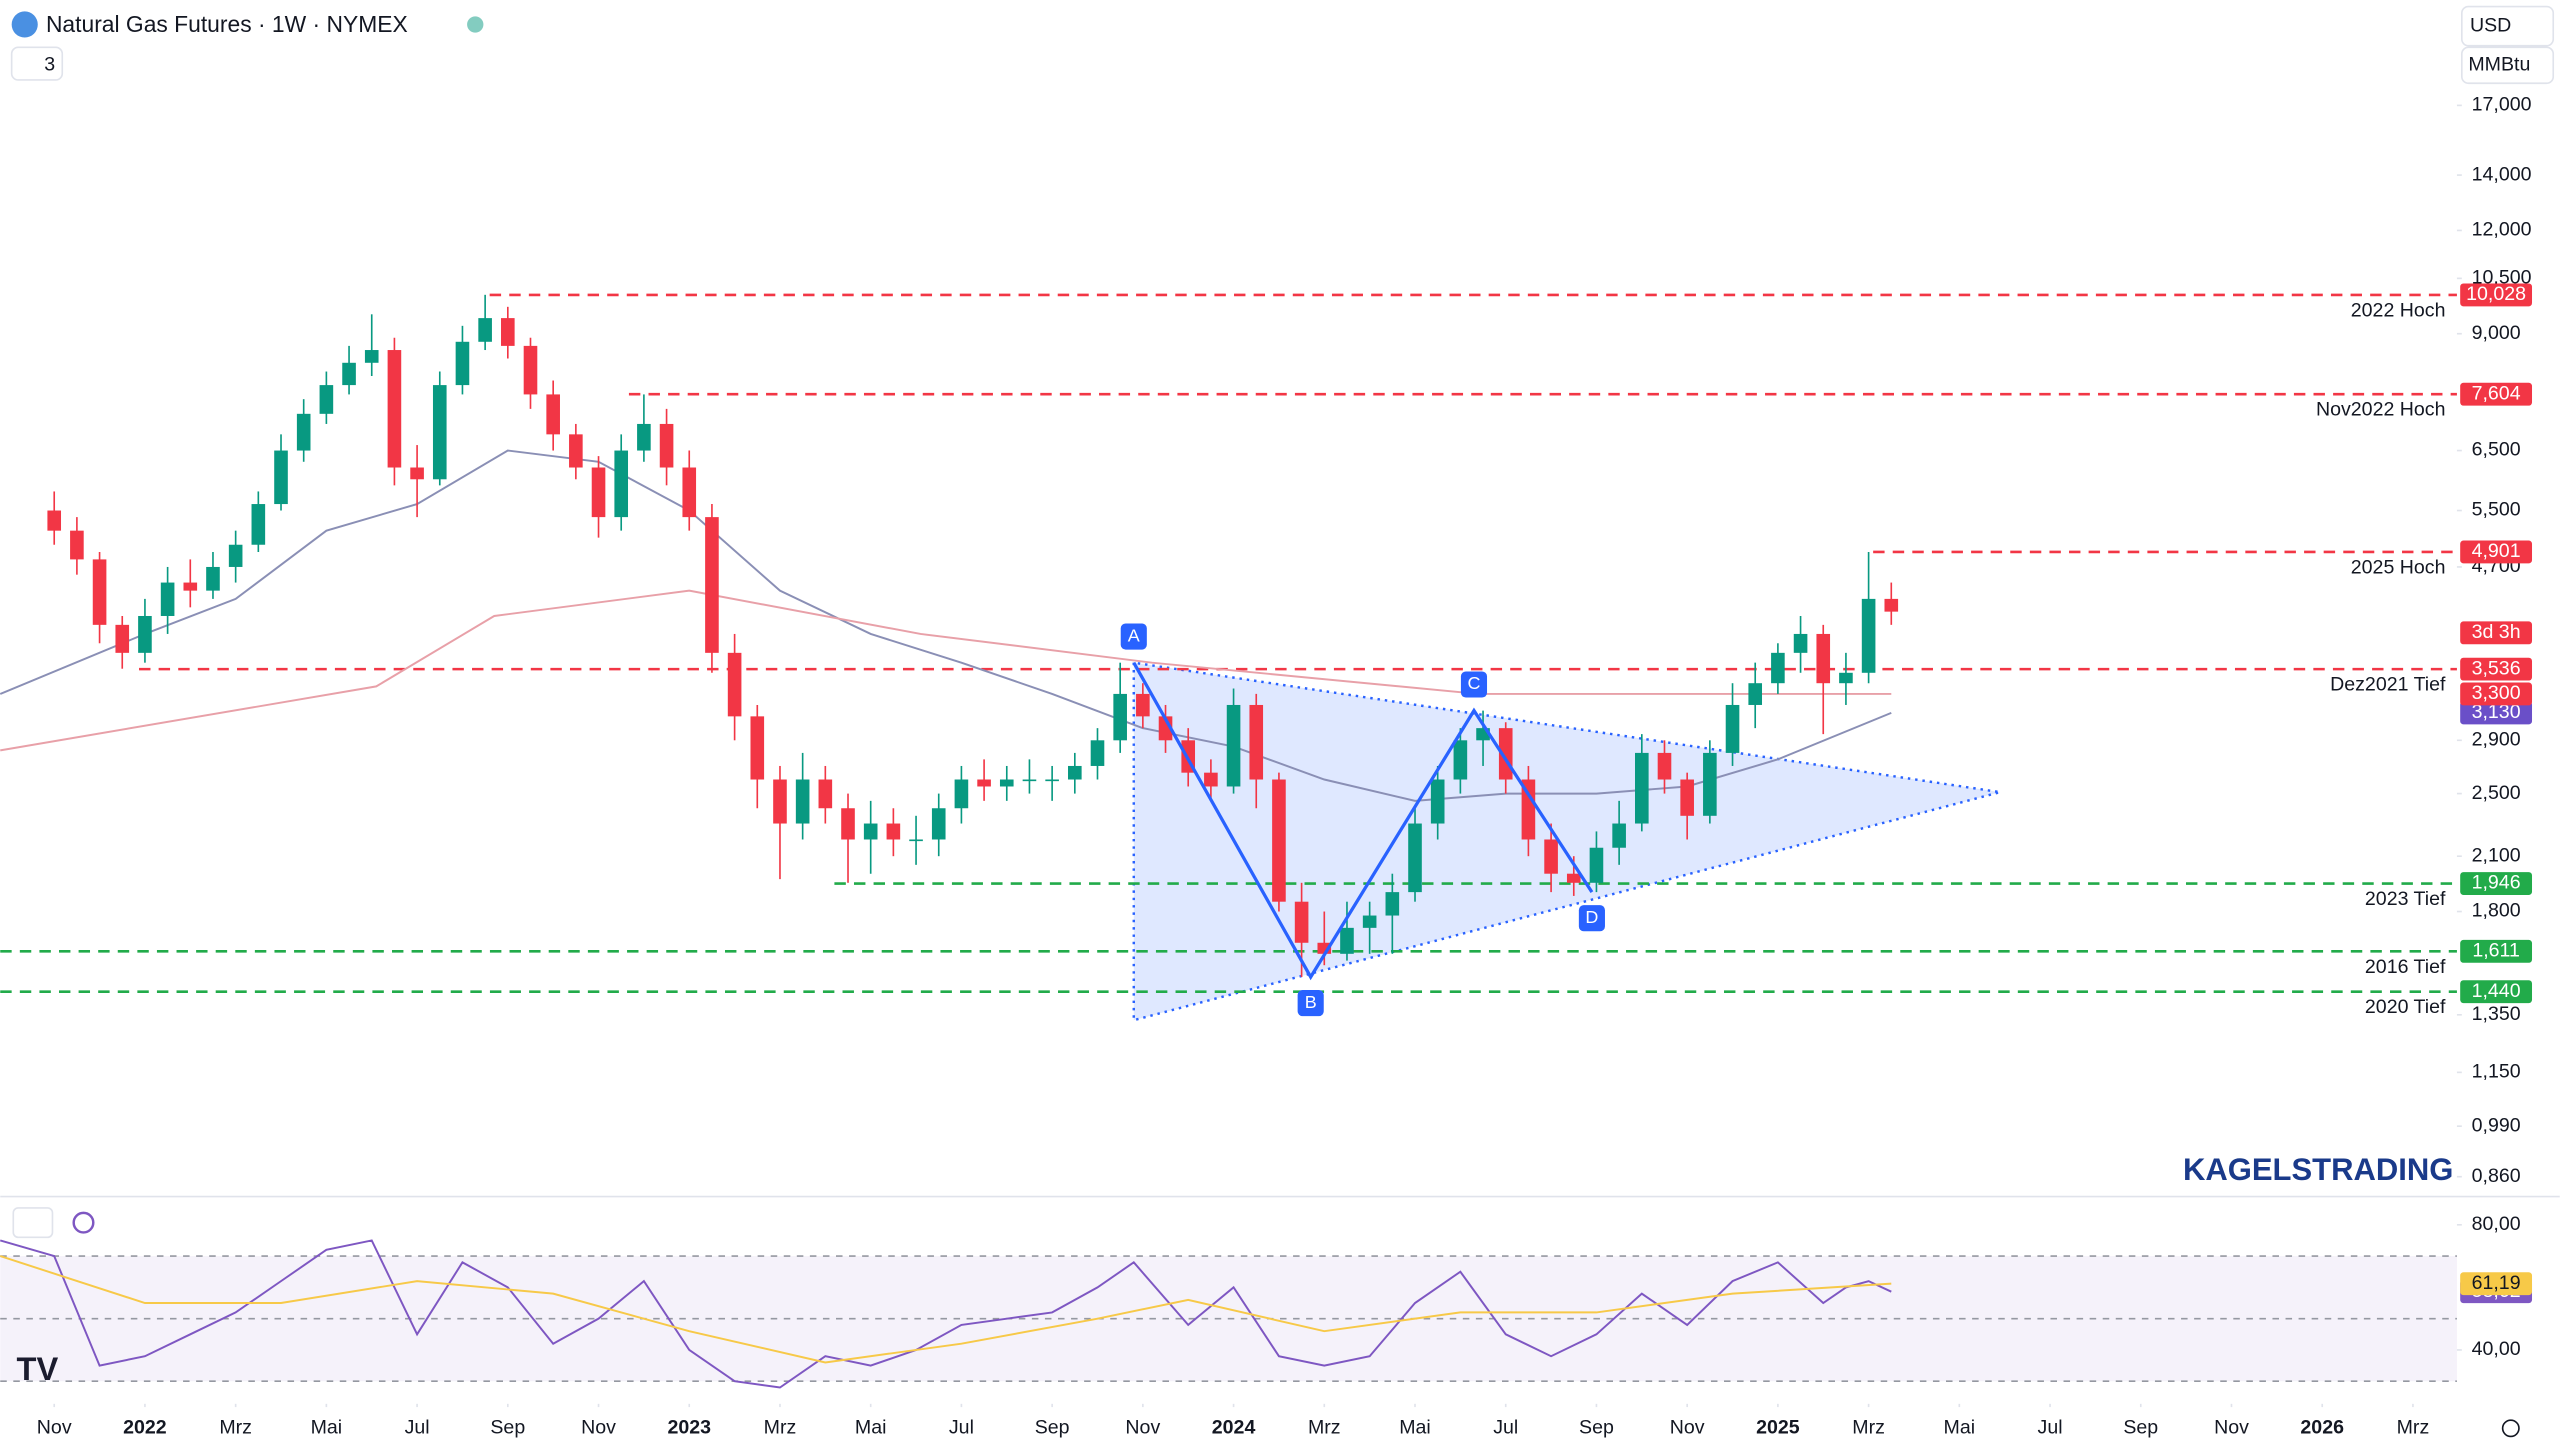  What do you see at coordinates (49, 64) in the screenshot?
I see `indicator-count: 3` at bounding box center [49, 64].